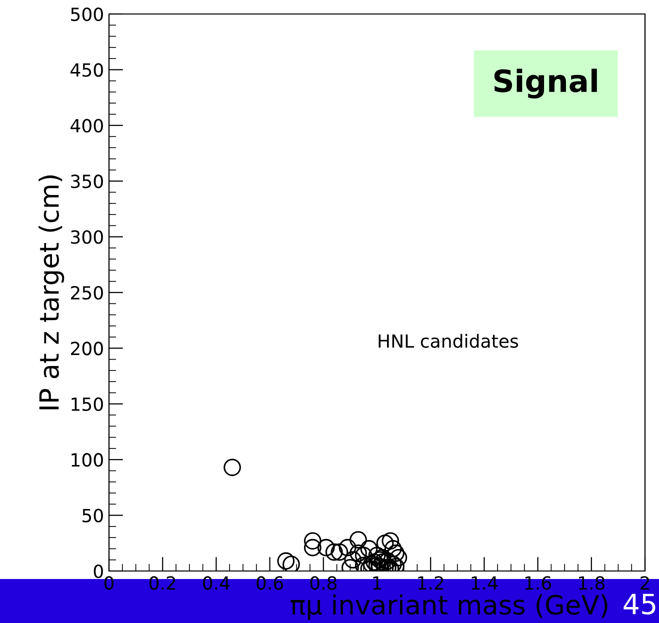  What do you see at coordinates (377, 583) in the screenshot?
I see `x-tick-label: 1` at bounding box center [377, 583].